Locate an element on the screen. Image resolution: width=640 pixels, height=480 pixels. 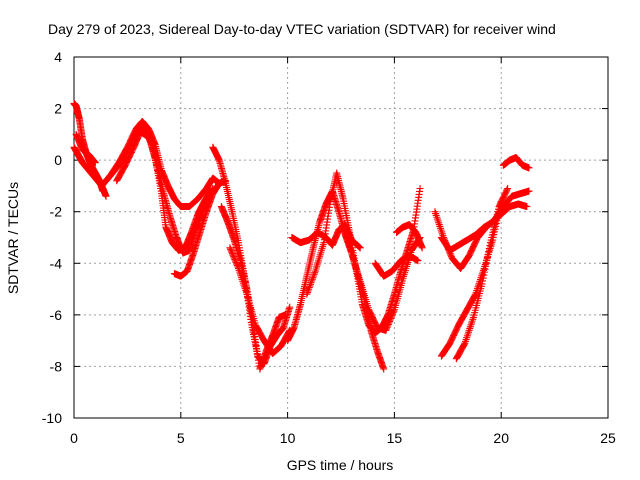
y-tick-label: 2 is located at coordinates (58, 109).